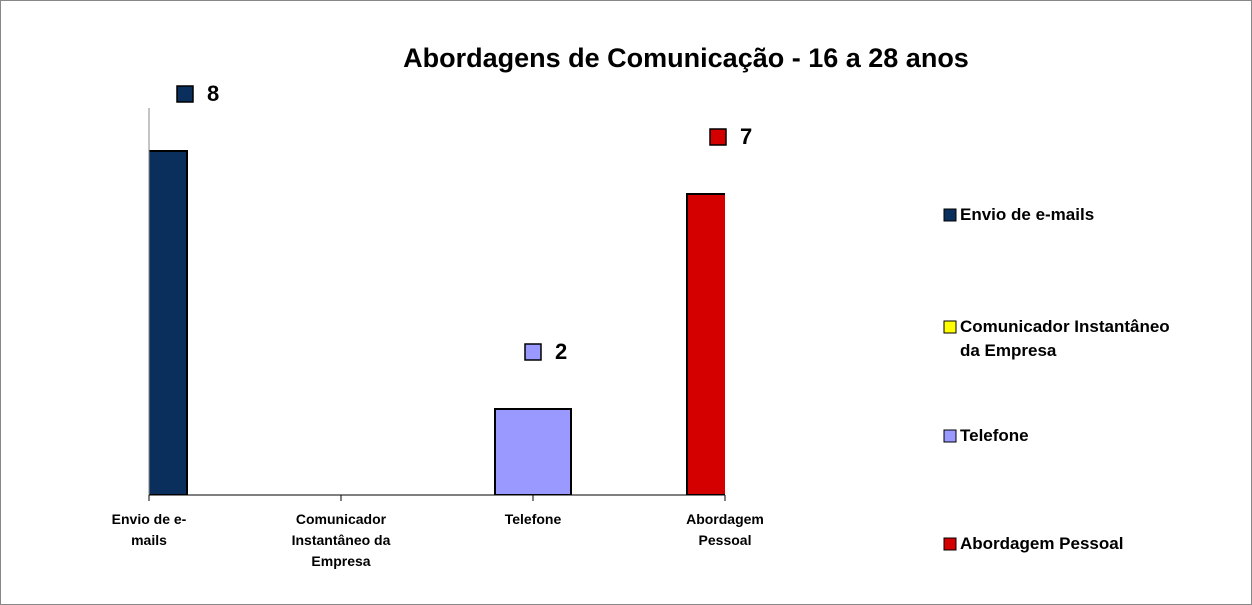  Describe the element at coordinates (341, 540) in the screenshot. I see `x-tick-label: Comunicador Instantâneo da Empresa` at that location.